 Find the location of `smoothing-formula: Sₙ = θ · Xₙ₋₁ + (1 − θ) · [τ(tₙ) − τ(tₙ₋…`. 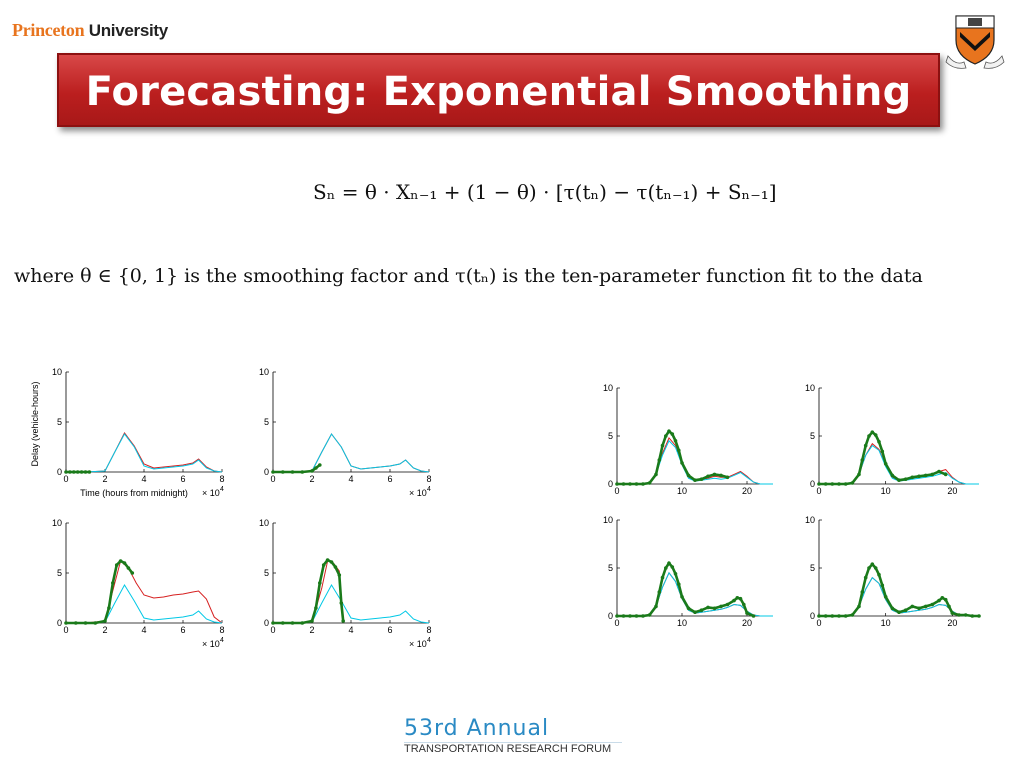

smoothing-formula: Sₙ = θ · Xₙ₋₁ + (1 − θ) · [τ(tₙ) − τ(tₙ₋… is located at coordinates (545, 192).